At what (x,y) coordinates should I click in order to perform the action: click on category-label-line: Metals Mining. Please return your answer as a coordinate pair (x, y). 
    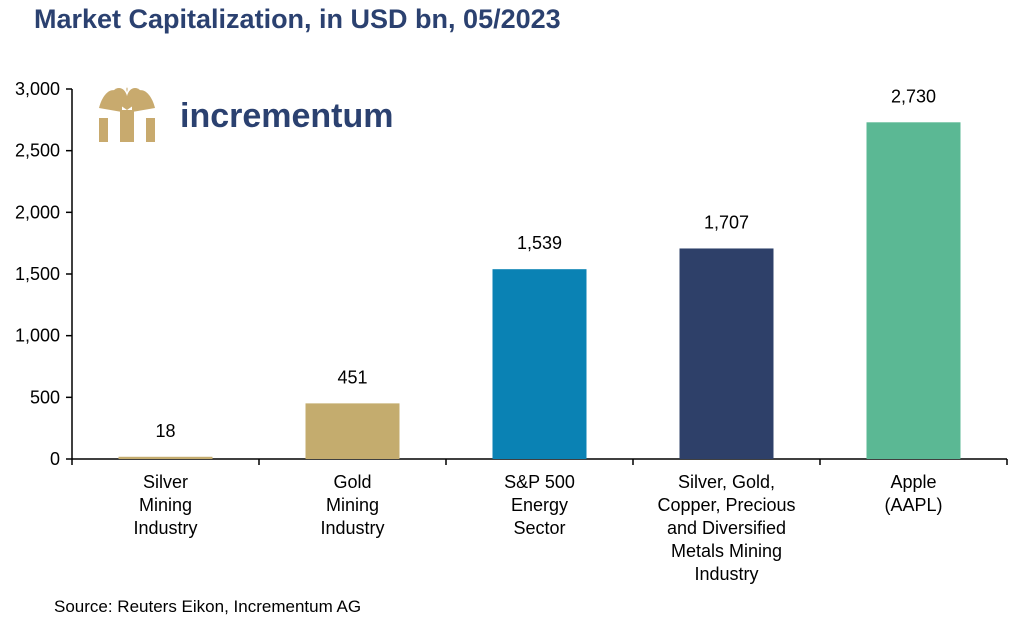
    Looking at the image, I should click on (726, 551).